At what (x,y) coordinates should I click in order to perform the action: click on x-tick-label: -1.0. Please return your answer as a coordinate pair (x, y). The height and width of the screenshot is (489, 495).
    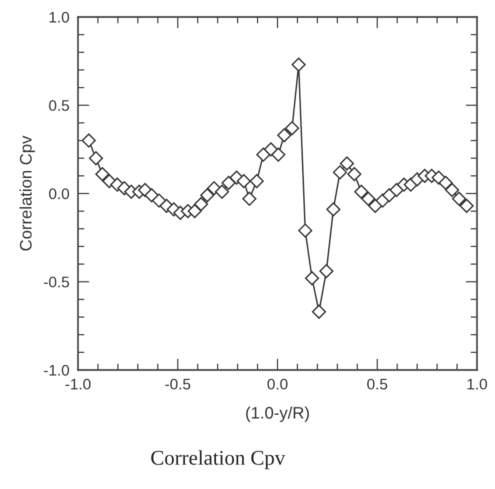
    Looking at the image, I should click on (78, 384).